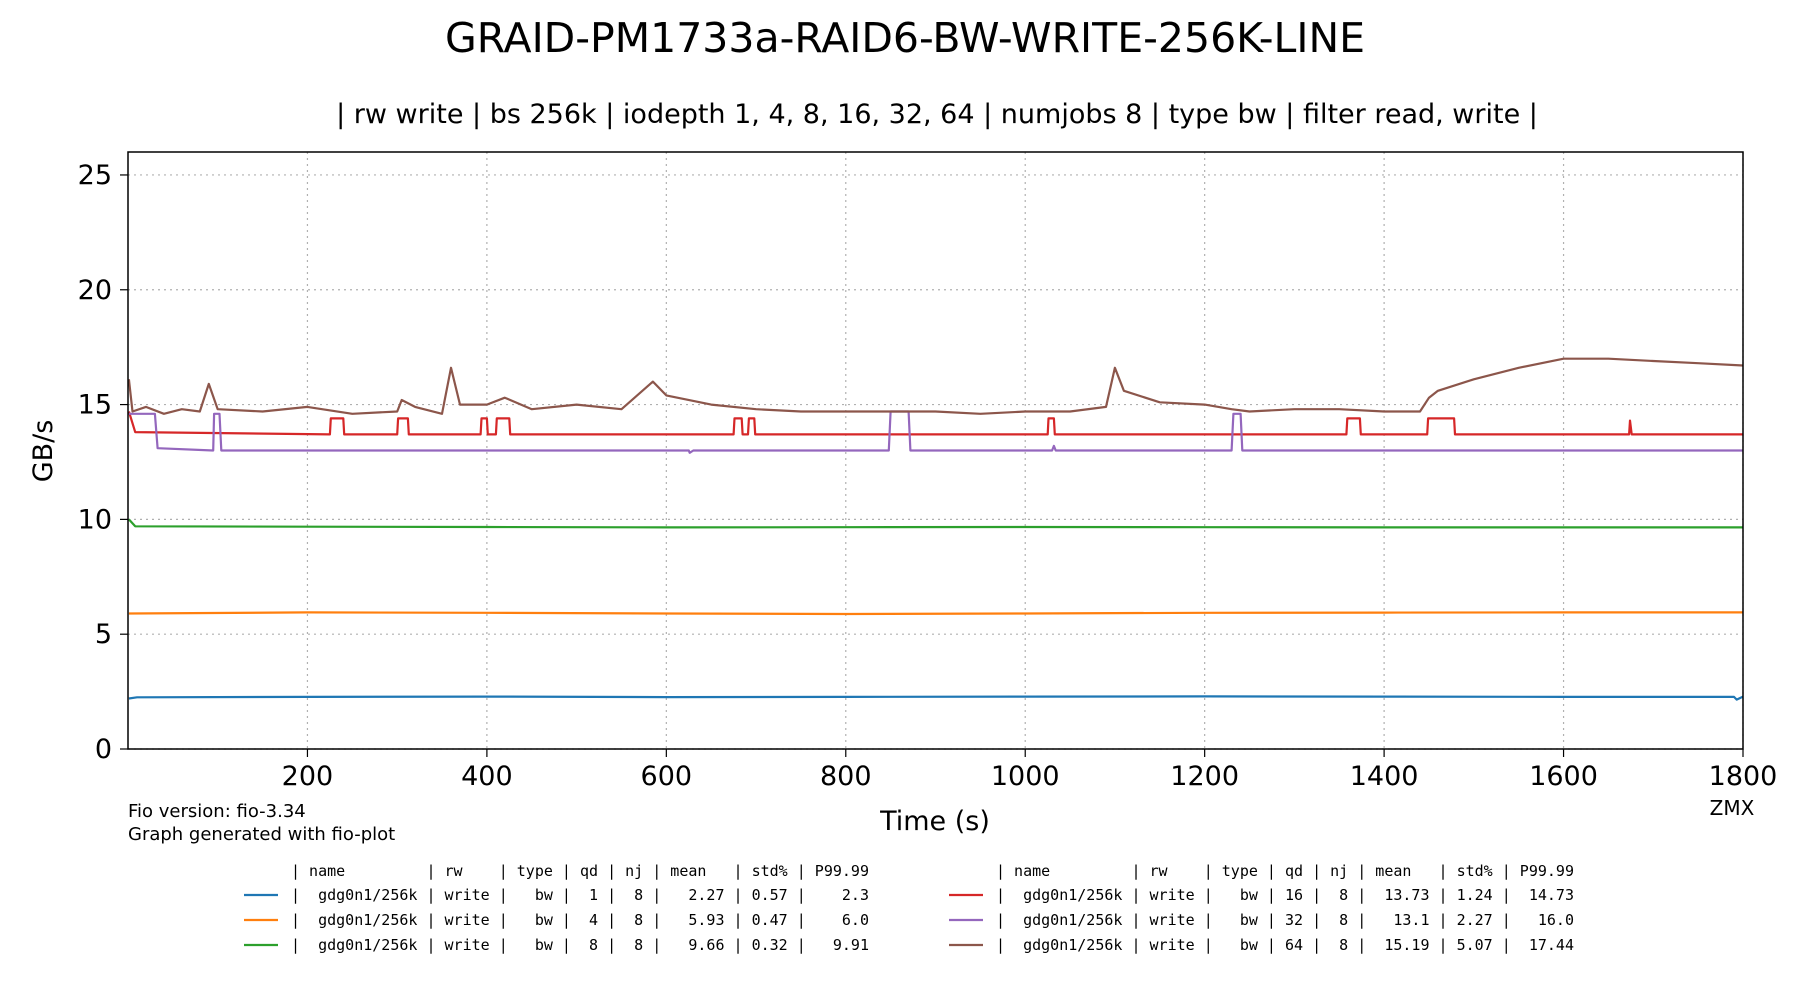 The width and height of the screenshot is (1800, 1000). What do you see at coordinates (846, 776) in the screenshot?
I see `x-tick-label: 800` at bounding box center [846, 776].